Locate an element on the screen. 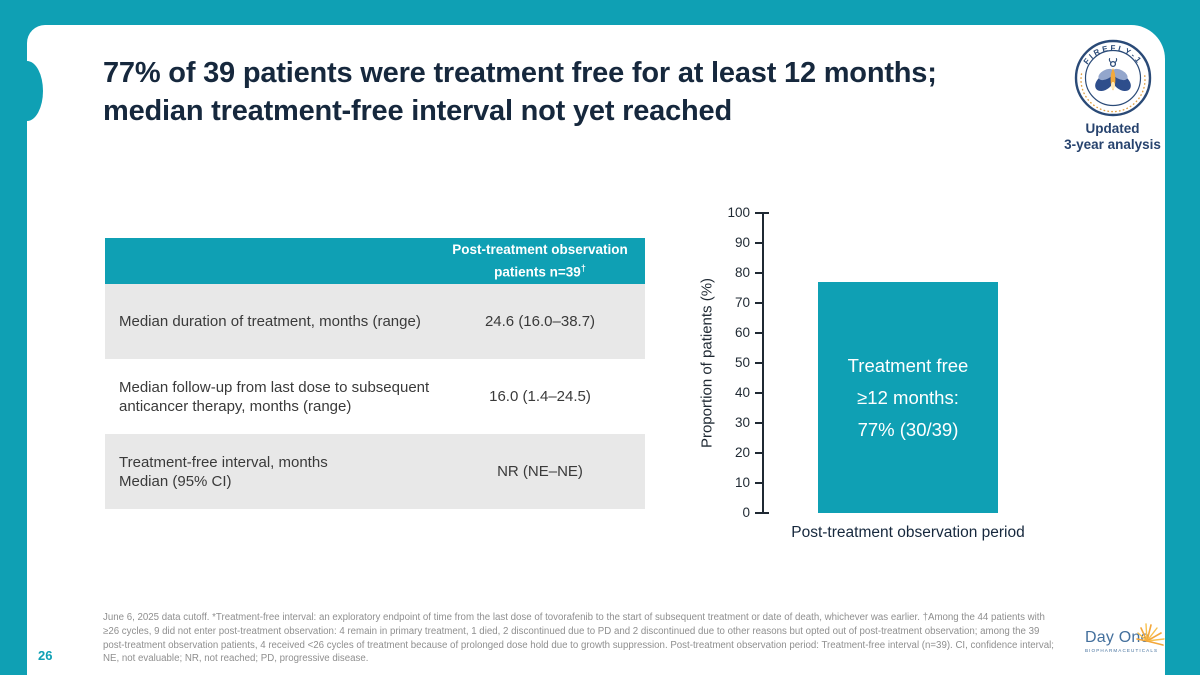 This screenshot has width=1200, height=675. x-axis-title: Post-treatment observation period is located at coordinates (908, 532).